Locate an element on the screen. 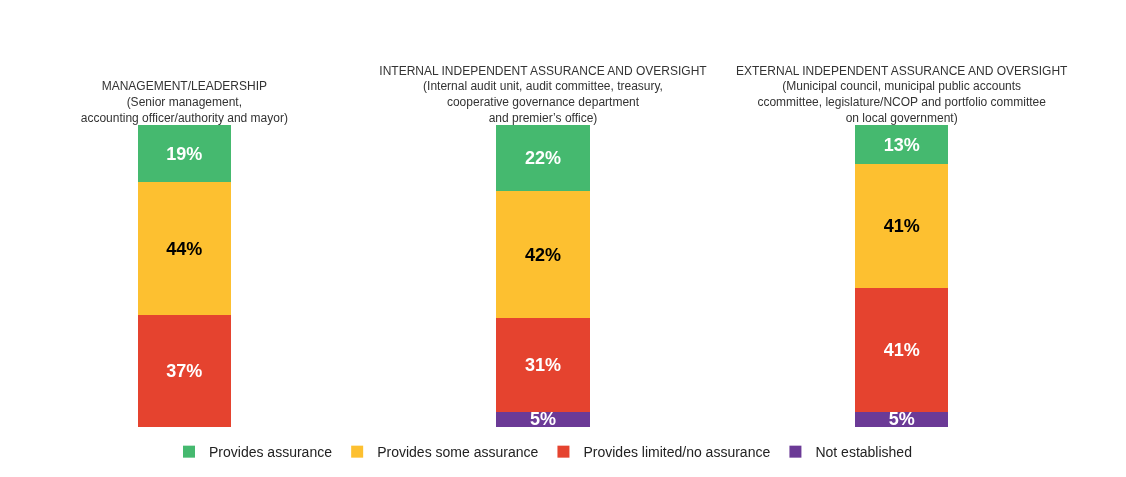  data-label: 37% is located at coordinates (184, 371).